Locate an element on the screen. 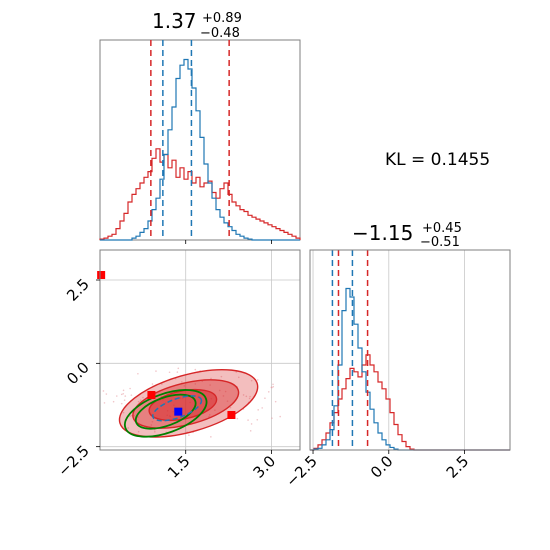 The image size is (550, 550). joint-red-contours is located at coordinates (188, 403).